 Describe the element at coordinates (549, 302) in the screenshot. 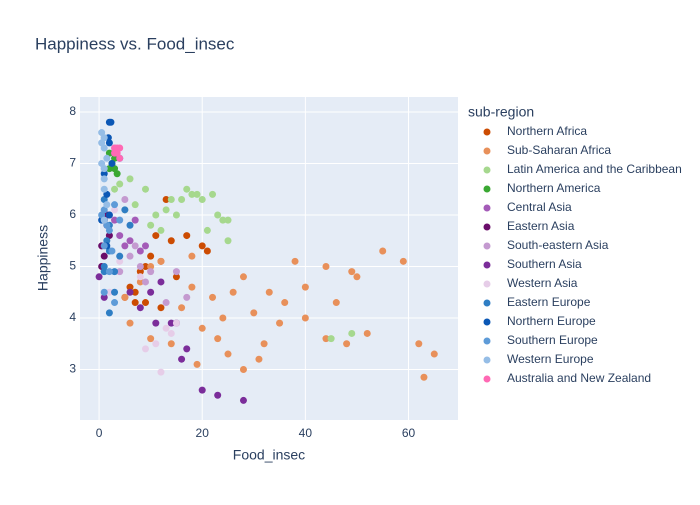

I see `legend-label: Eastern Europe` at that location.